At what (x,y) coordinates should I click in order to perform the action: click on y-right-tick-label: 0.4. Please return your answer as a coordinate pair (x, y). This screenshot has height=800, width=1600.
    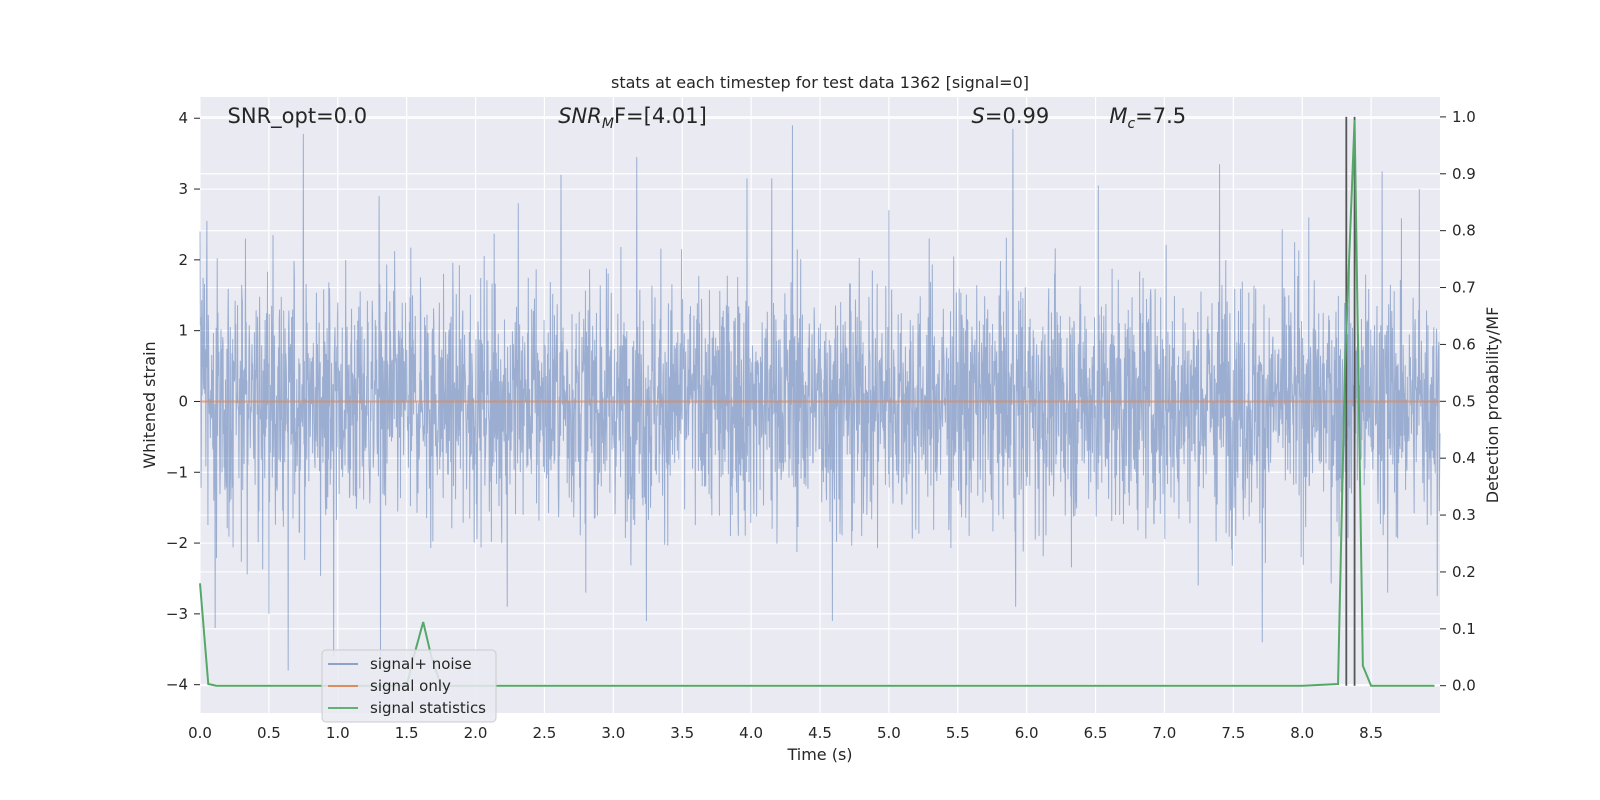
    Looking at the image, I should click on (1464, 458).